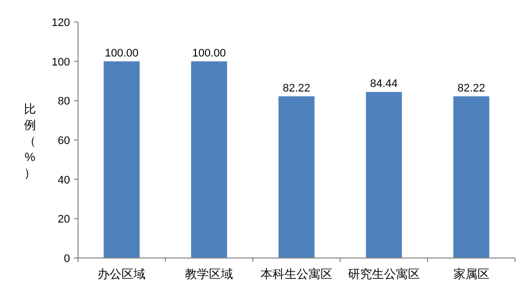 This screenshot has height=295, width=520. I want to click on y-tick-label: 80, so click(64, 102).